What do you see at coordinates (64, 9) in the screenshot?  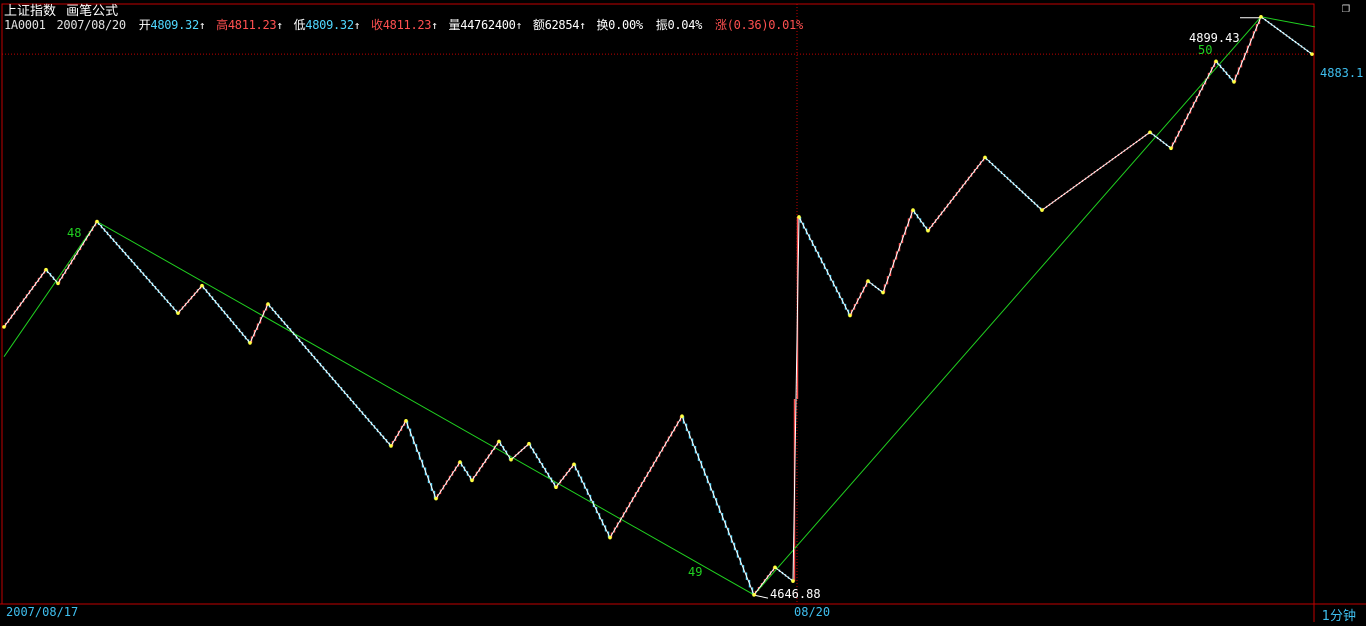 I see `chart-header: 上证指数 画笔公式` at bounding box center [64, 9].